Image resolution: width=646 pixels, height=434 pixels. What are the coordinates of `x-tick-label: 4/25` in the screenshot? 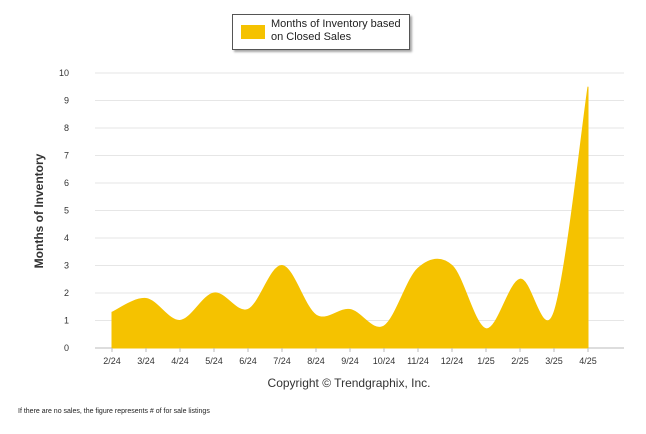 It's located at (588, 361).